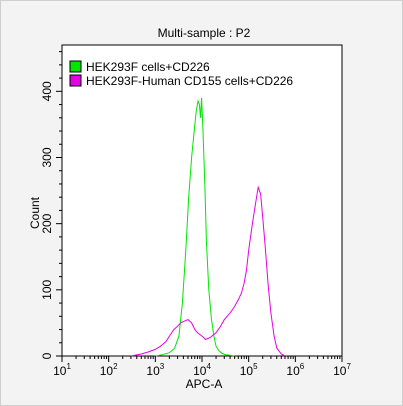  Describe the element at coordinates (189, 81) in the screenshot. I see `legend-label-hek293f-cd155: HEK293F-Human CD155 cells+CD226` at that location.